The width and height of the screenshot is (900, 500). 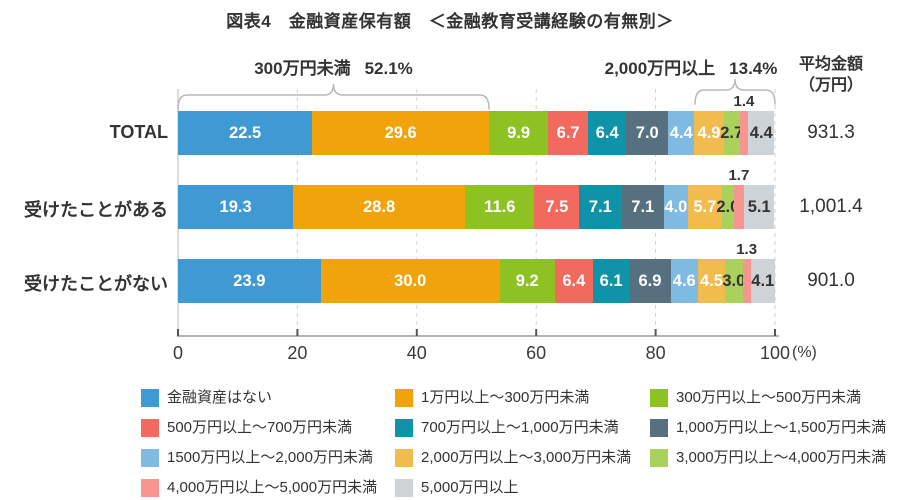 I want to click on bar-value-label: 30.0, so click(x=410, y=280).